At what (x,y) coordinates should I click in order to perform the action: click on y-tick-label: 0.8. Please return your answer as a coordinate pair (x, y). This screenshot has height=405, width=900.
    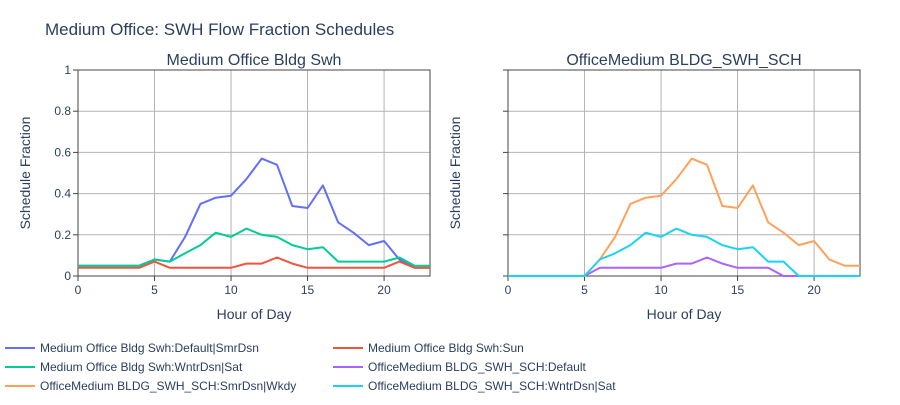
    Looking at the image, I should click on (62, 111).